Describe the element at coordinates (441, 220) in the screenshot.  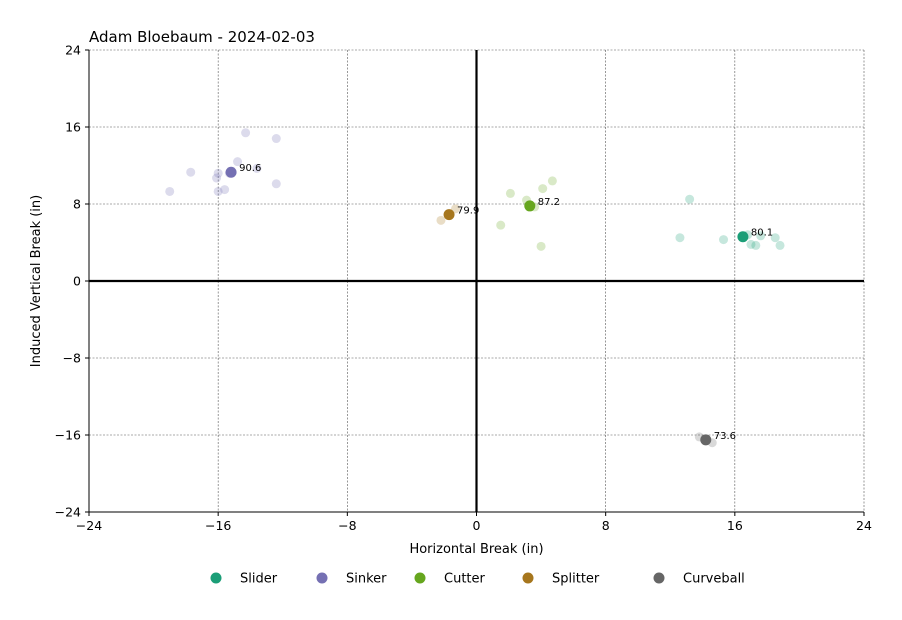
I see `splitter-pitch-point` at that location.